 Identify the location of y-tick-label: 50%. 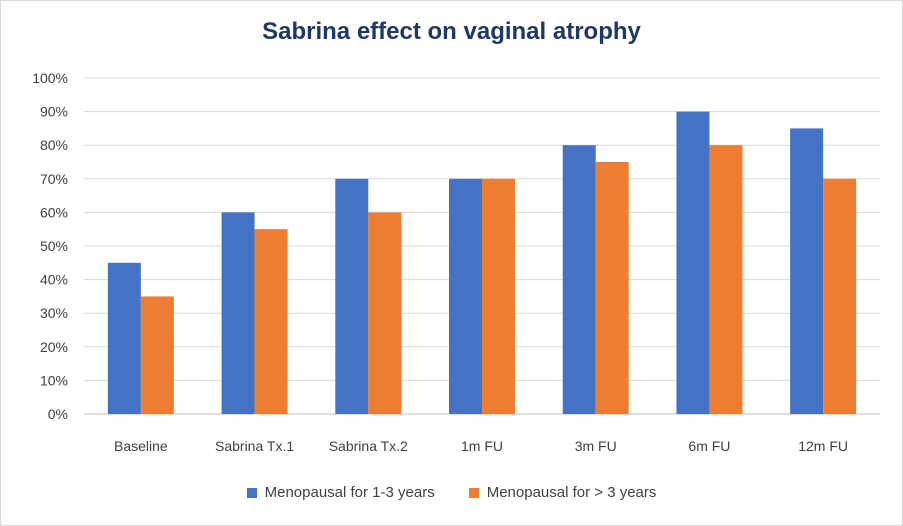
(54, 246).